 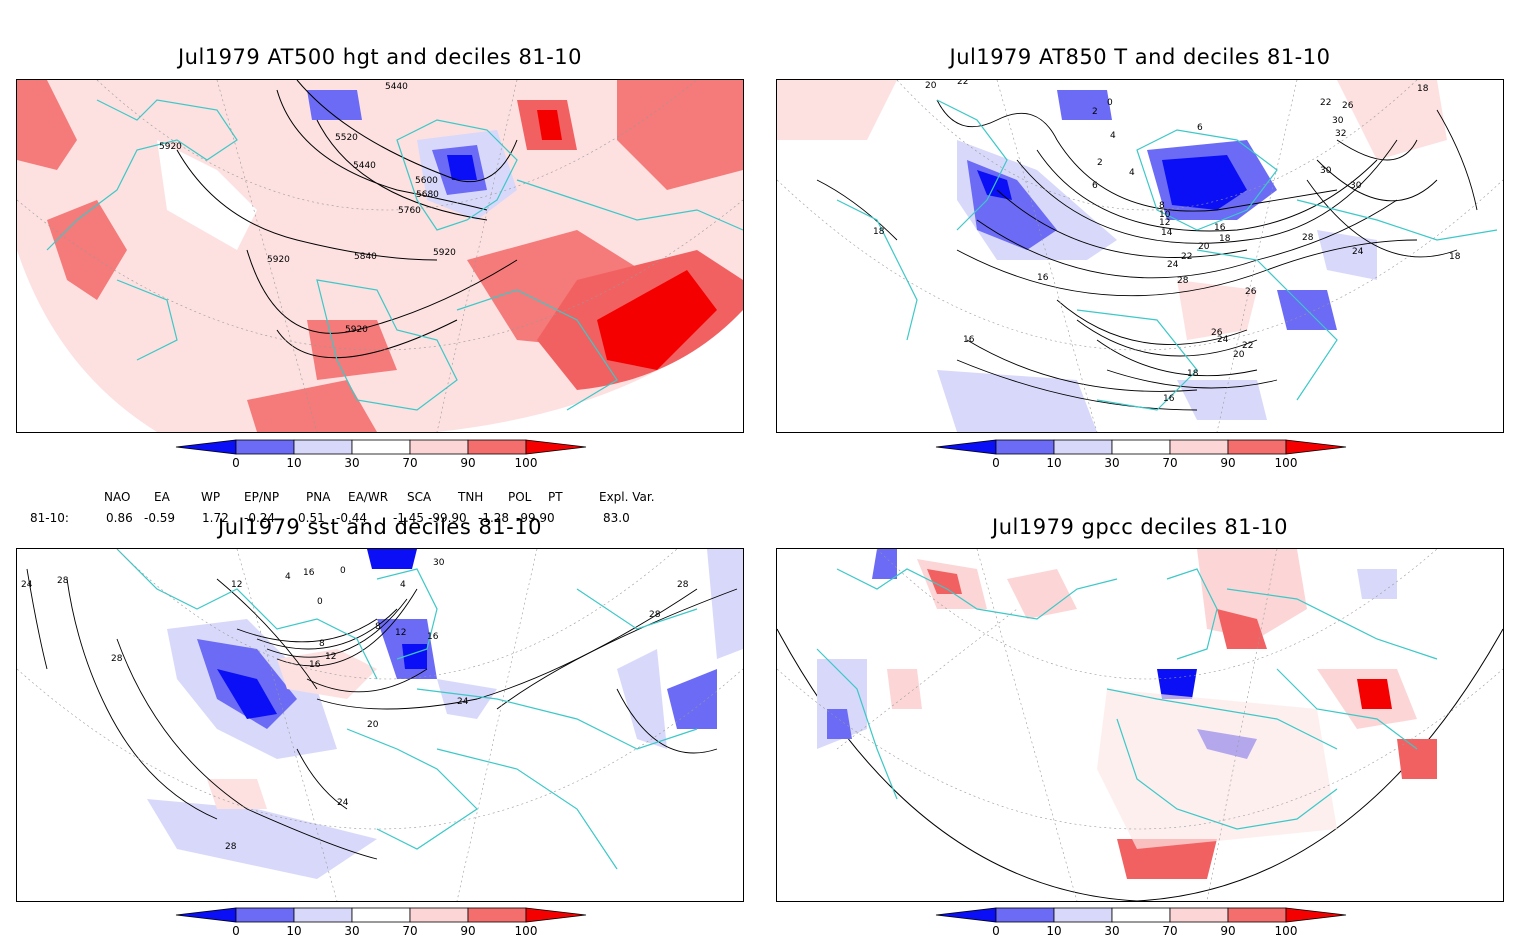 I want to click on contour-label: 5680, so click(x=427, y=195).